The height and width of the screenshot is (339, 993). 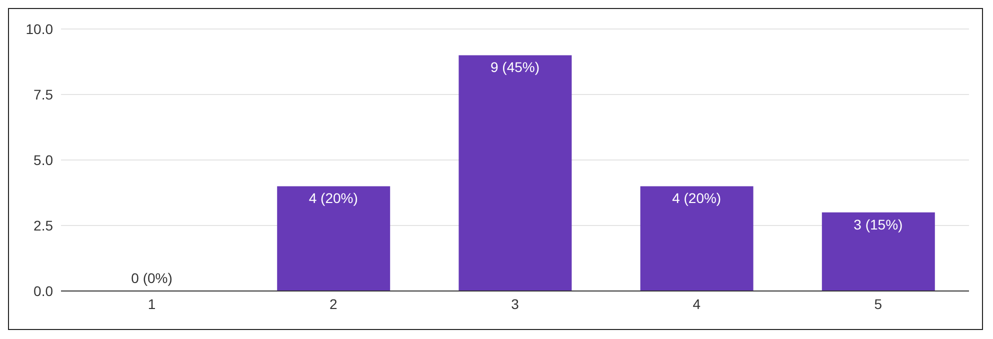 I want to click on x-tick-label: 3, so click(x=515, y=304).